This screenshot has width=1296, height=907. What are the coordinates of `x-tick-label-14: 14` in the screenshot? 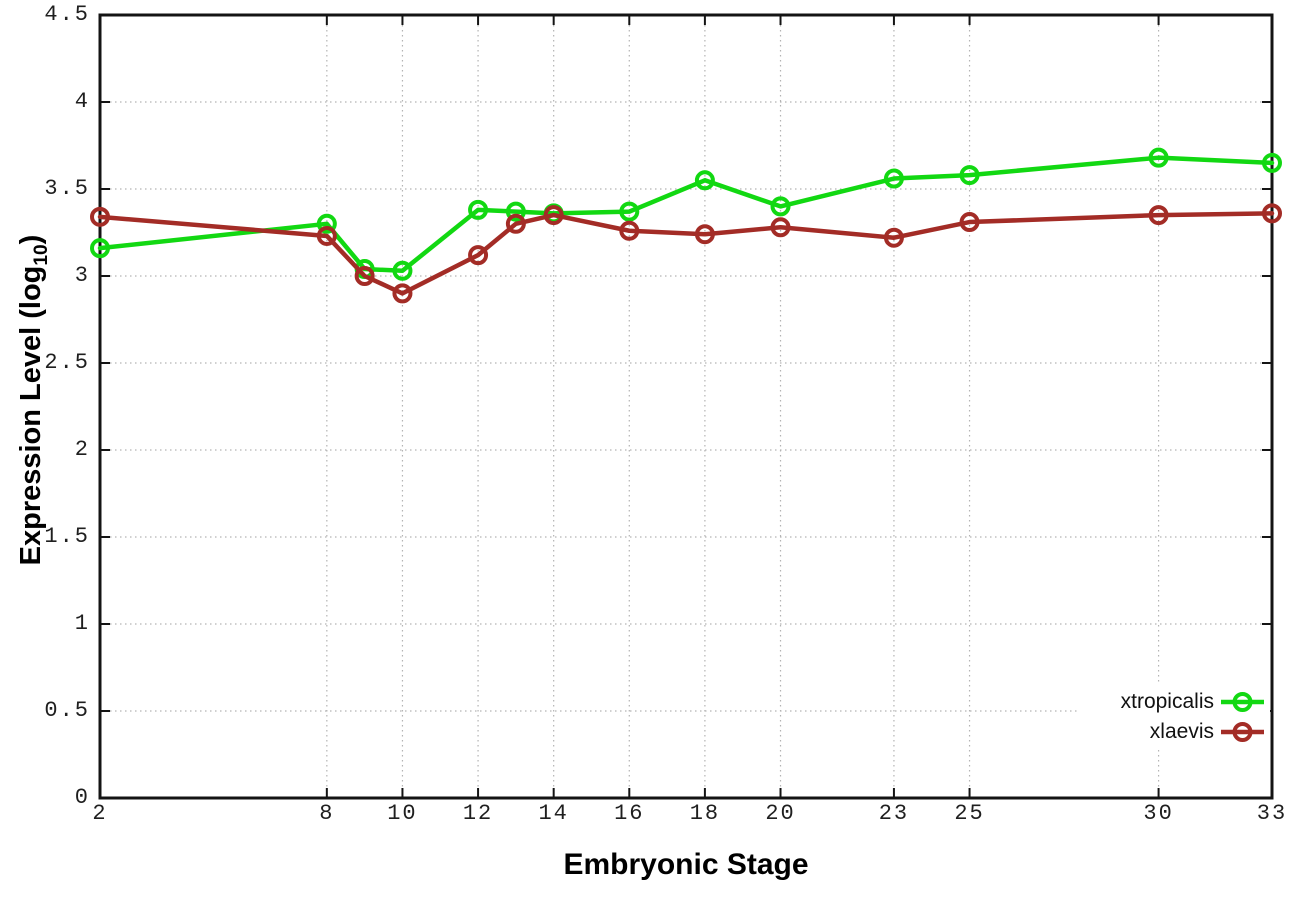 It's located at (553, 813).